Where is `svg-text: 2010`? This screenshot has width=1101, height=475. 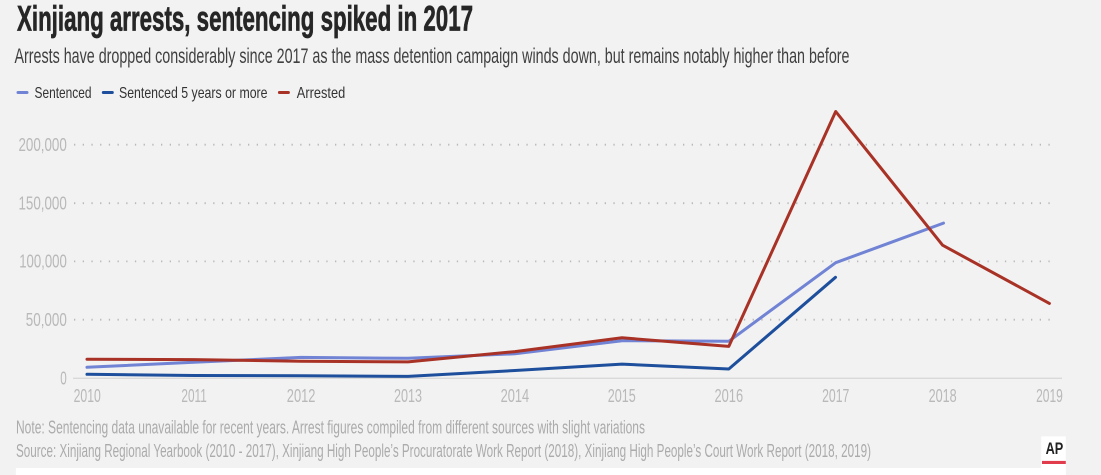
svg-text: 2010 is located at coordinates (87, 395).